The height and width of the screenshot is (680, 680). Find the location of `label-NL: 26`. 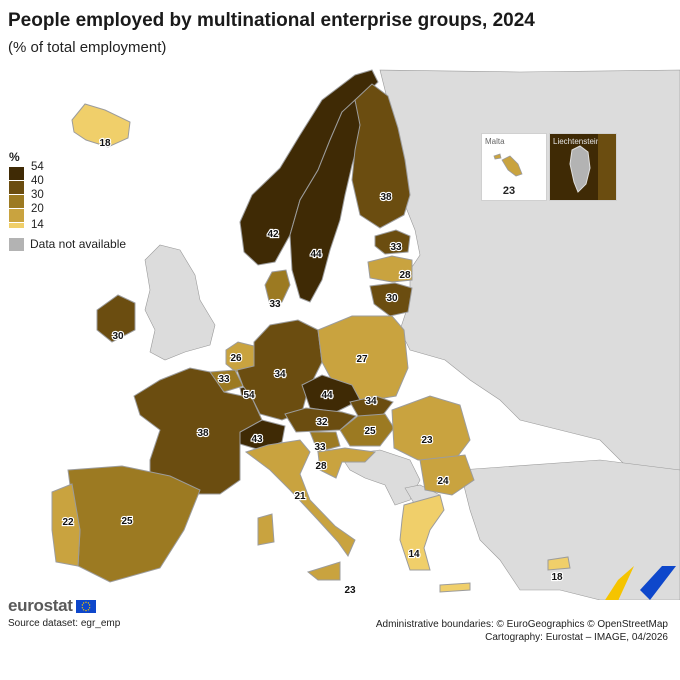

label-NL: 26 is located at coordinates (236, 358).